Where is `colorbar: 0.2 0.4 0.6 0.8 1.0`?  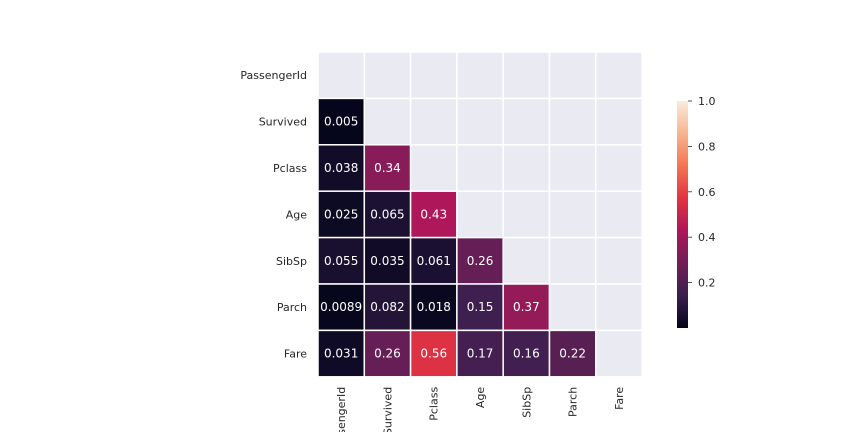
colorbar: 0.2 0.4 0.6 0.8 1.0 is located at coordinates (696, 211).